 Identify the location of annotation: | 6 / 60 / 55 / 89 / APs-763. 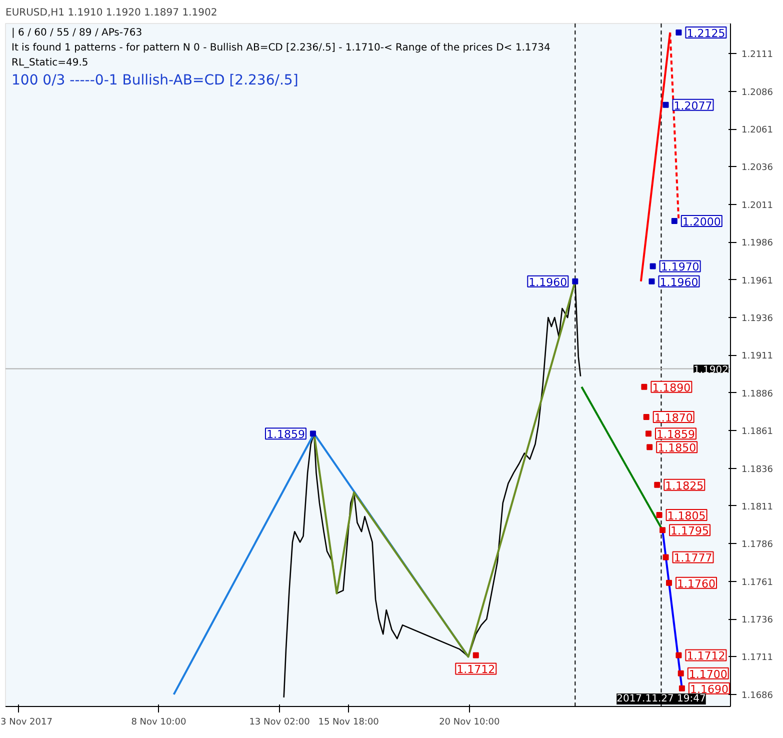
(77, 33).